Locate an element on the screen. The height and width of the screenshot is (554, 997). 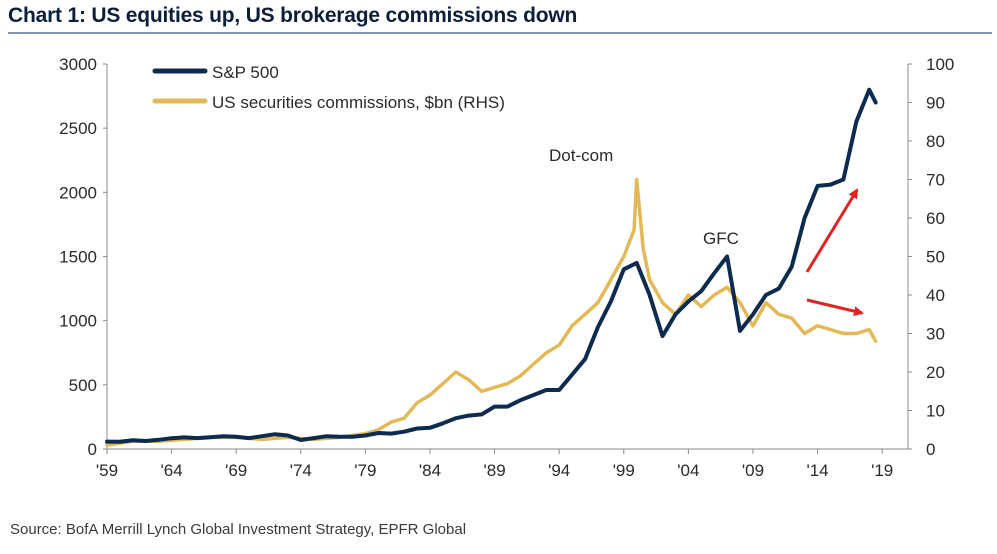
trend-arrow-equities-up is located at coordinates (832, 230).